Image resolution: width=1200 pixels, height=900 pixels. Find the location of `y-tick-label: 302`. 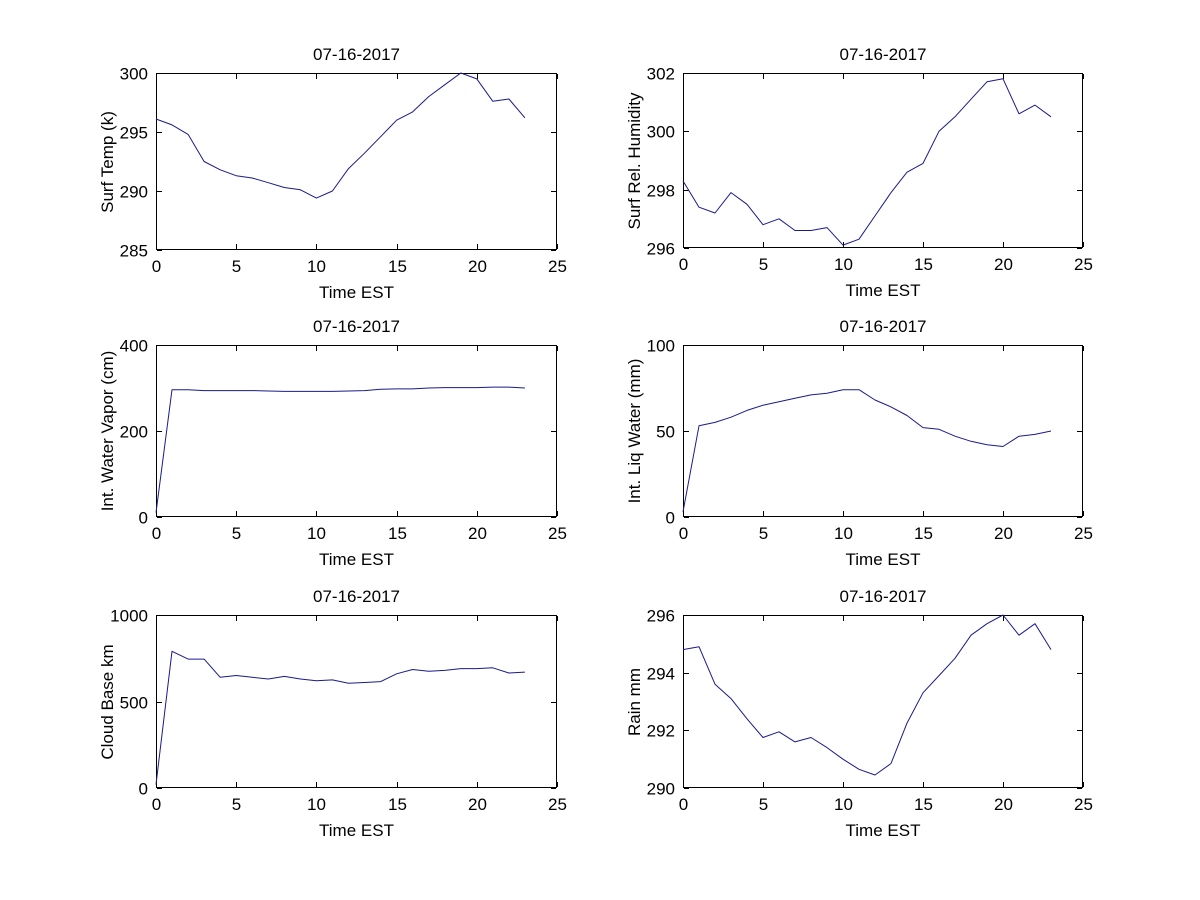

y-tick-label: 302 is located at coordinates (661, 74).